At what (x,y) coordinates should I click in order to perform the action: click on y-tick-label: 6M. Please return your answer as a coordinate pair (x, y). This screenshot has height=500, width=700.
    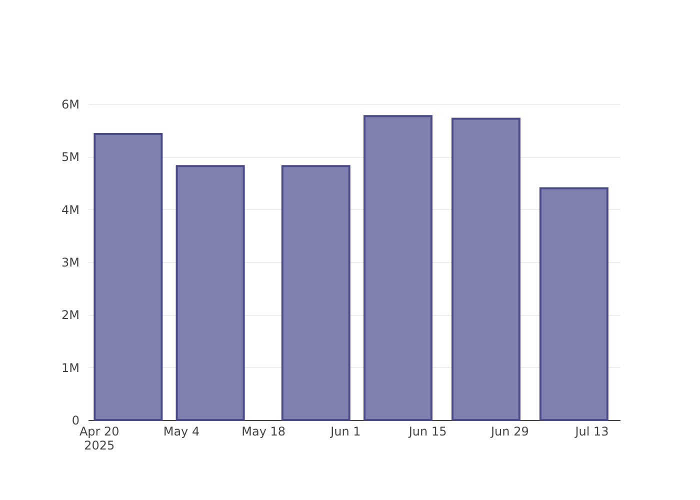
    Looking at the image, I should click on (71, 105).